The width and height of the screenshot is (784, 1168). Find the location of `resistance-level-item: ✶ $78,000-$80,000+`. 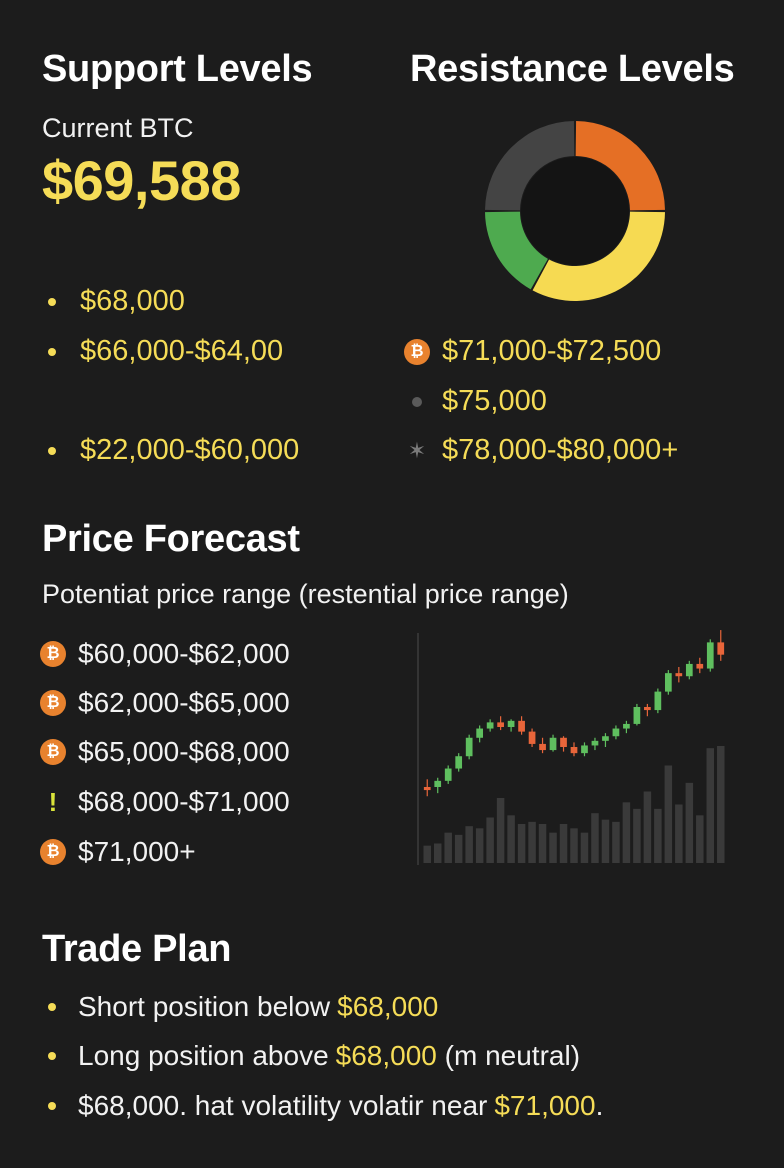

resistance-level-item: ✶ $78,000-$80,000+ is located at coordinates (541, 450).